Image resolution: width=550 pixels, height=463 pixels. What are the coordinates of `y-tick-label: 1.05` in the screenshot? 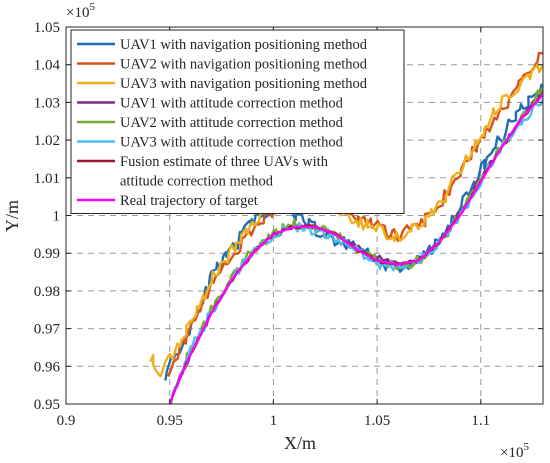 It's located at (47, 28).